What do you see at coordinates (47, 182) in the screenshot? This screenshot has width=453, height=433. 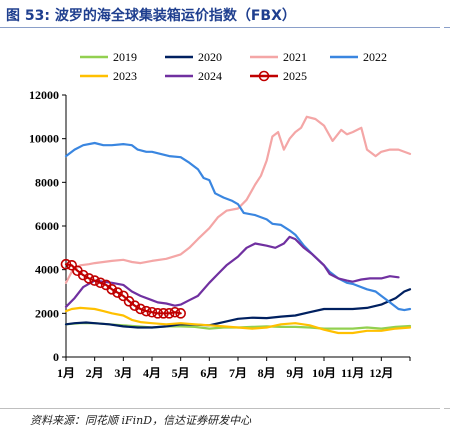 I see `y-tick-label: 8000` at bounding box center [47, 182].